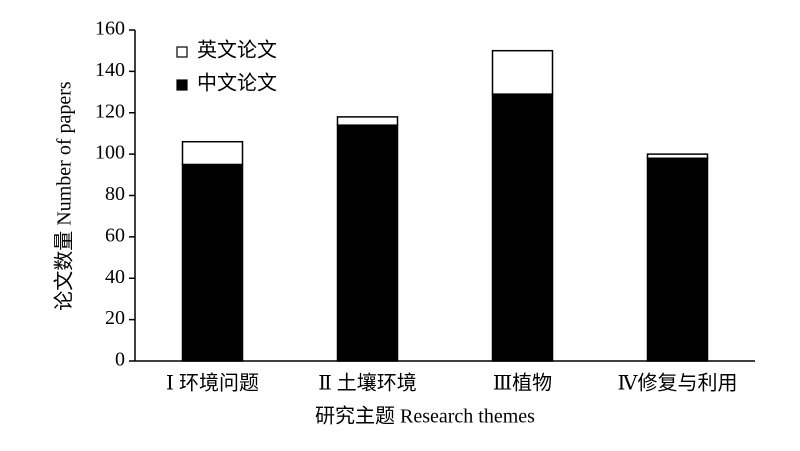 The height and width of the screenshot is (451, 800). I want to click on y-tick-label: 140, so click(110, 70).